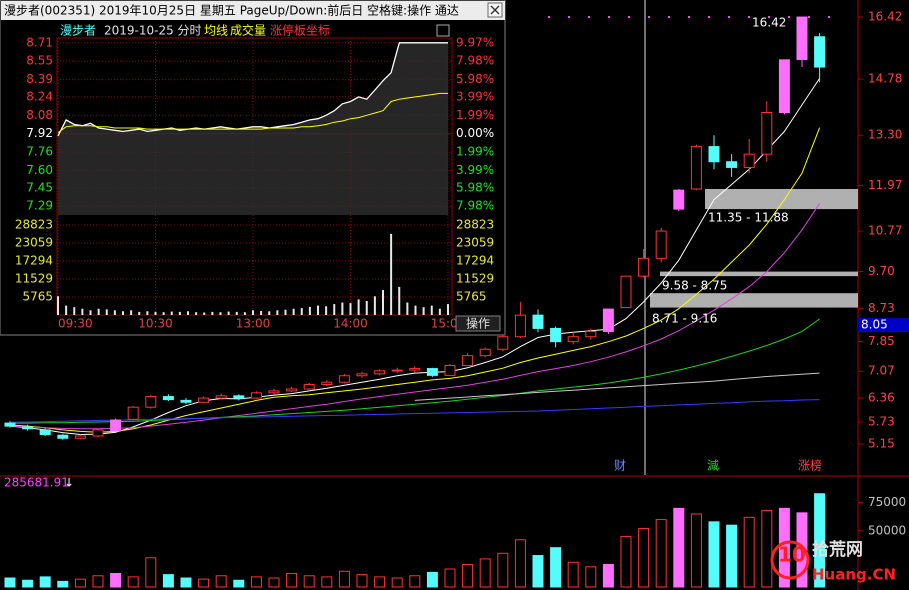  What do you see at coordinates (810, 465) in the screenshot?
I see `event-marker: 涨榜` at bounding box center [810, 465].